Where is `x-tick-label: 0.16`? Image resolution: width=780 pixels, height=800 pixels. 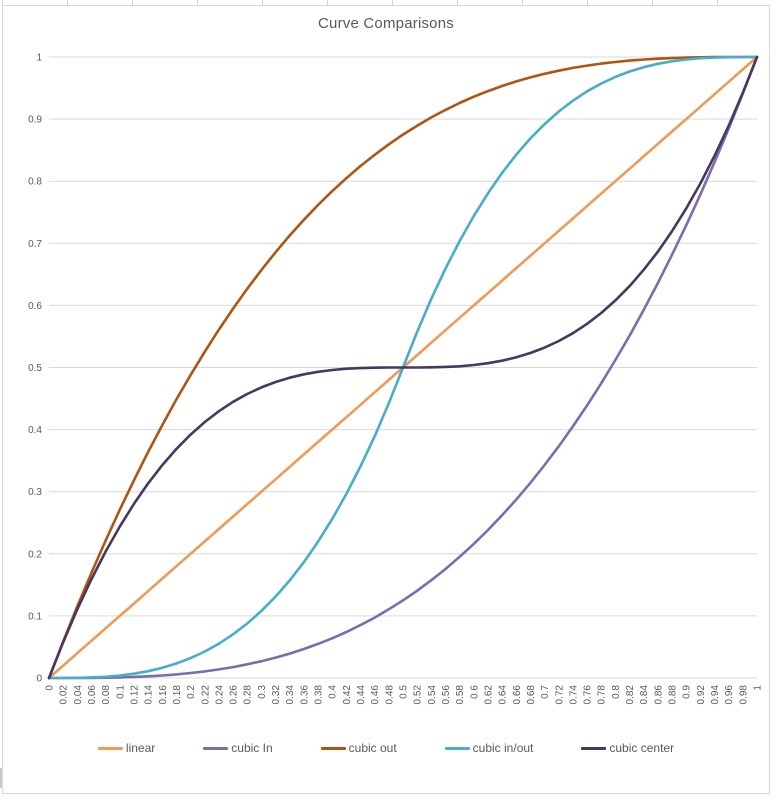
x-tick-label: 0.16 is located at coordinates (163, 695).